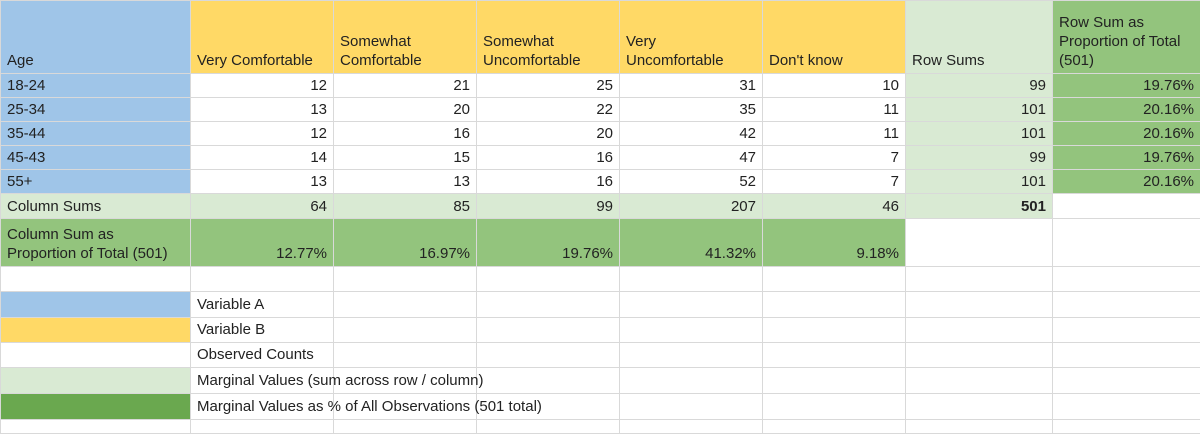 The image size is (1200, 434). Describe the element at coordinates (262, 354) in the screenshot. I see `legend-label: Observed Counts` at that location.